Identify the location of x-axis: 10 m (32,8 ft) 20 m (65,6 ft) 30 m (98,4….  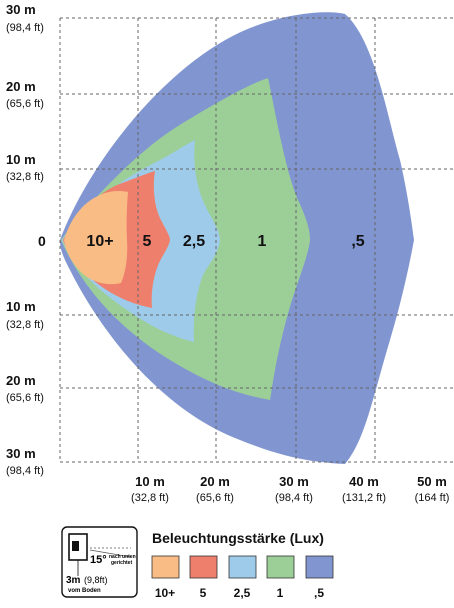
(290, 489).